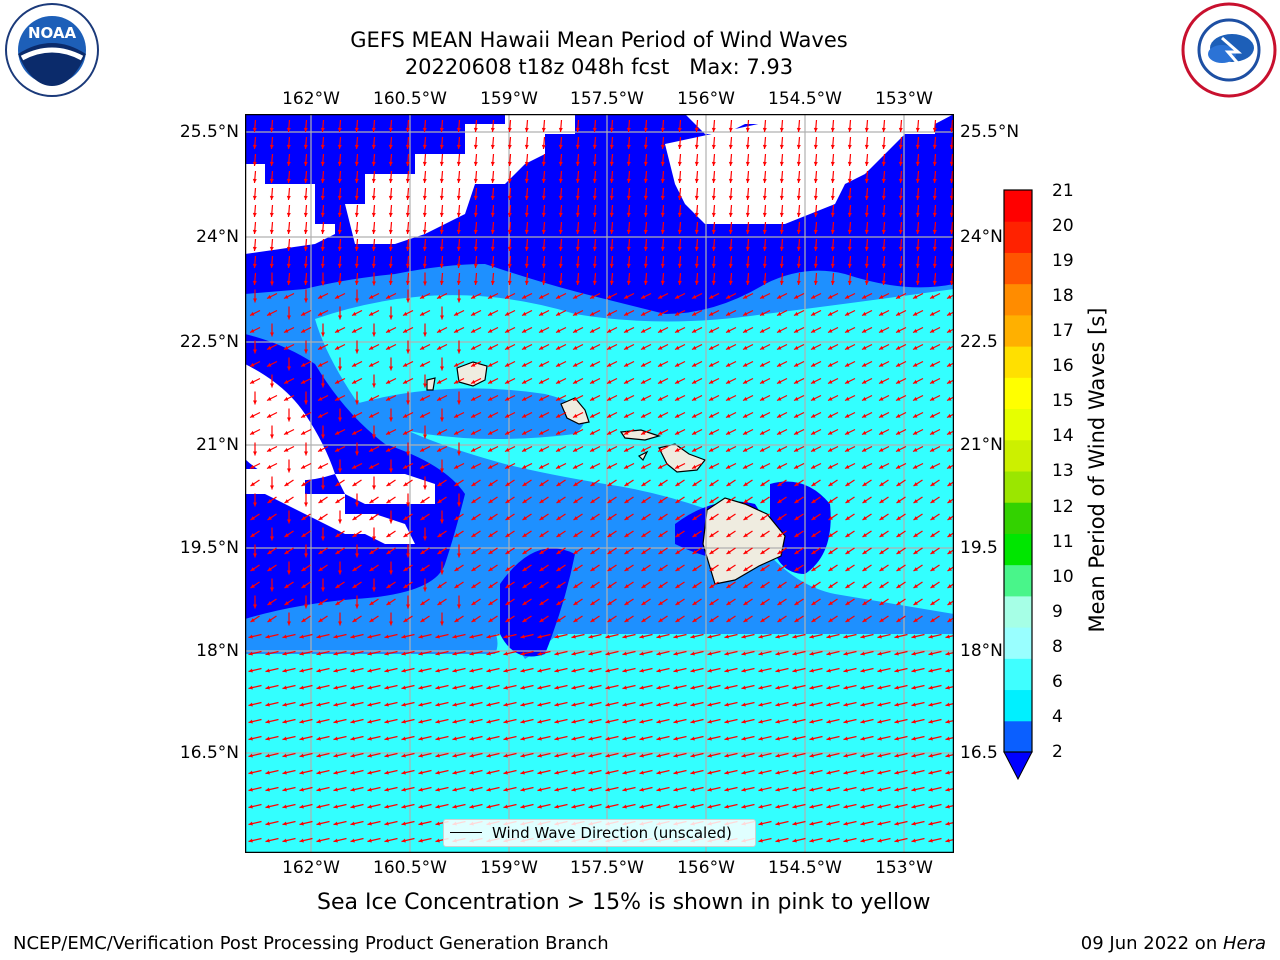 Image resolution: width=1280 pixels, height=960 pixels. I want to click on maui-island, so click(682, 458).